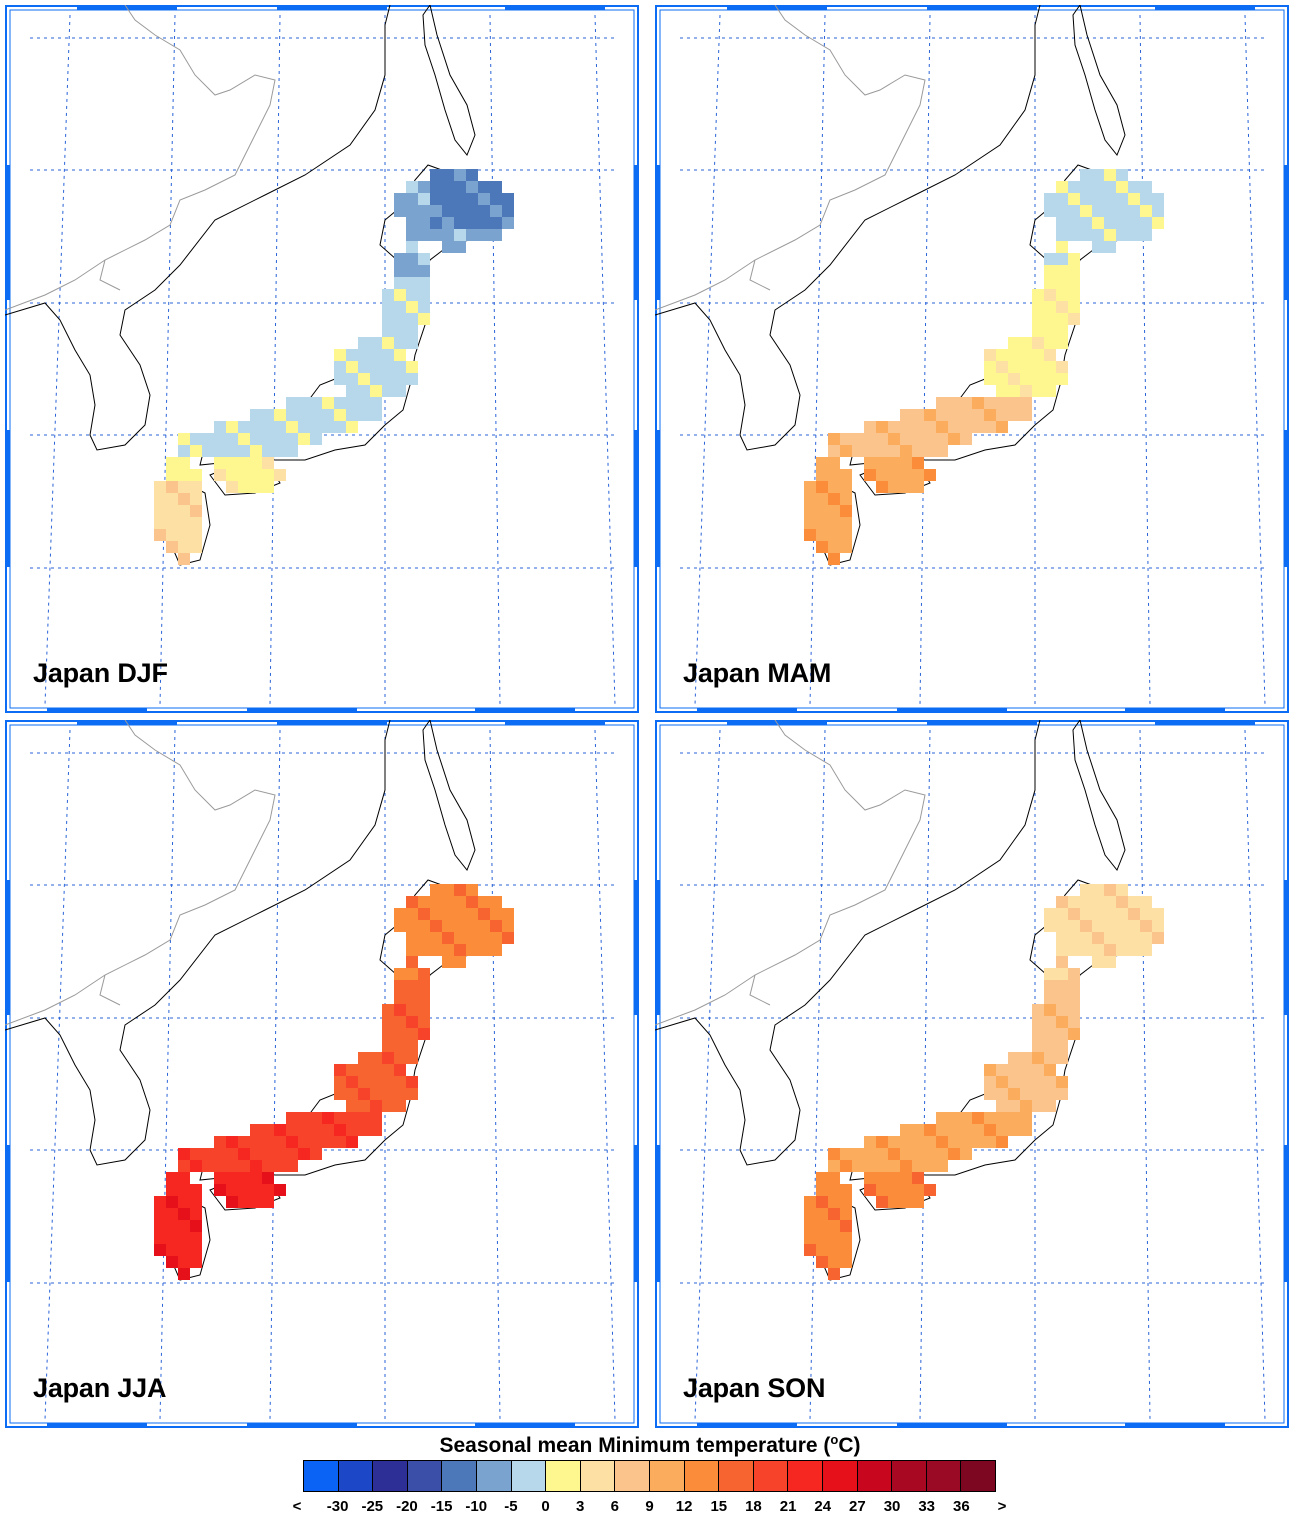 The width and height of the screenshot is (1300, 1518). What do you see at coordinates (511, 1506) in the screenshot?
I see `legend-tick-label: -5` at bounding box center [511, 1506].